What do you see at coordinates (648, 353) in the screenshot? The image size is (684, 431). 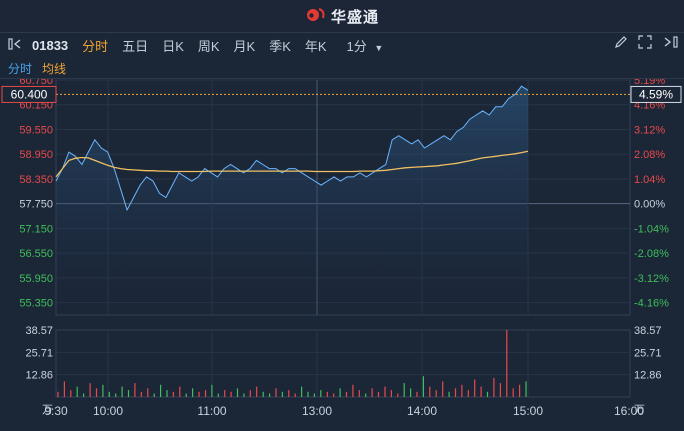 I see `volume-tick-label-right: 25.71` at bounding box center [648, 353].